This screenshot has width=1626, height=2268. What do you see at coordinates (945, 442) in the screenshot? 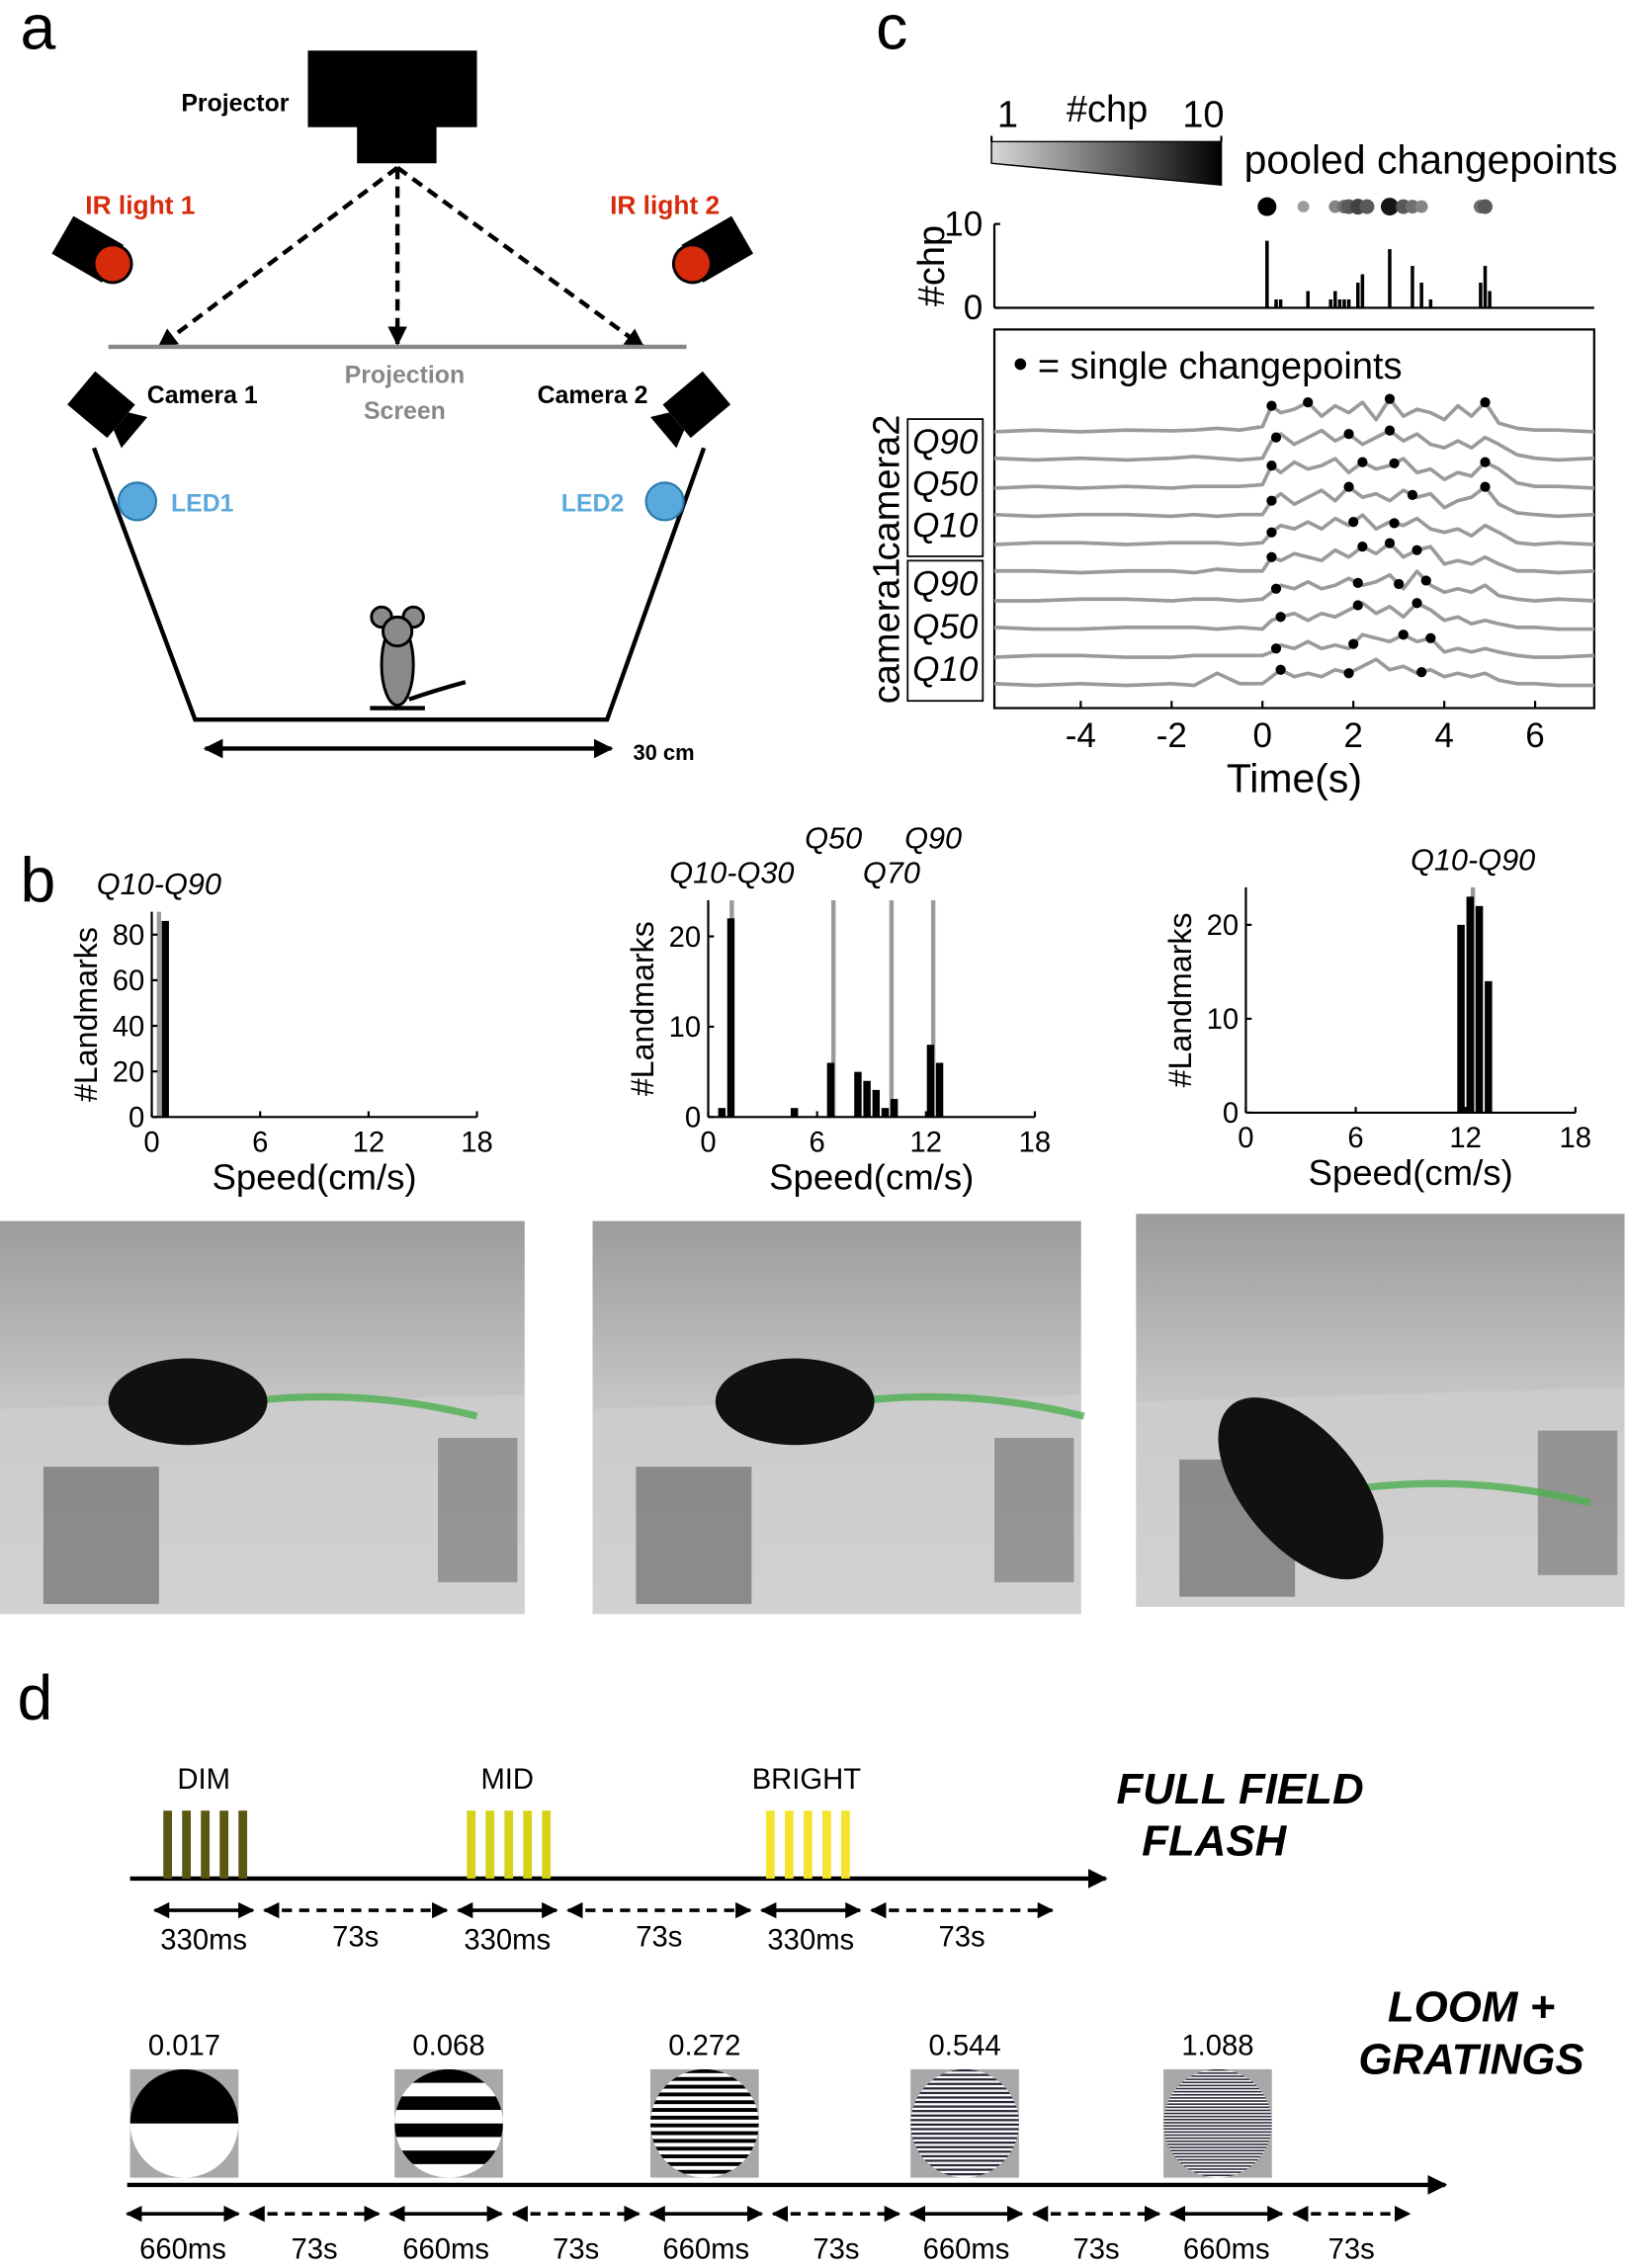
I see `group-quantile: Q90` at bounding box center [945, 442].